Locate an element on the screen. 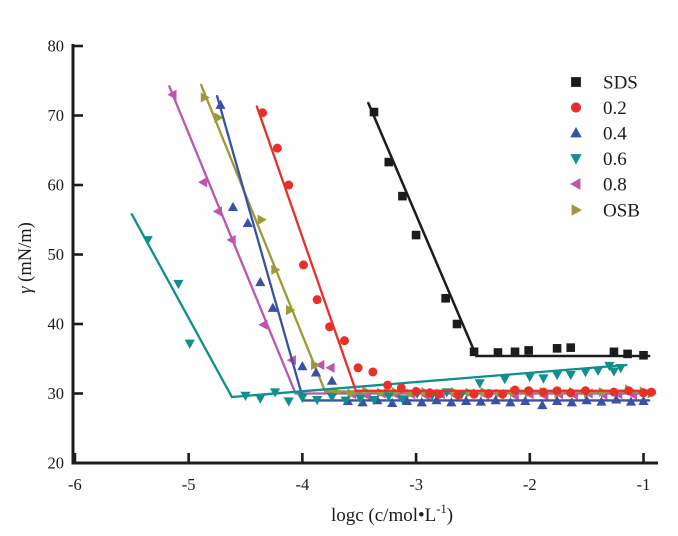  legend-item-SDS: SDS is located at coordinates (604, 83).